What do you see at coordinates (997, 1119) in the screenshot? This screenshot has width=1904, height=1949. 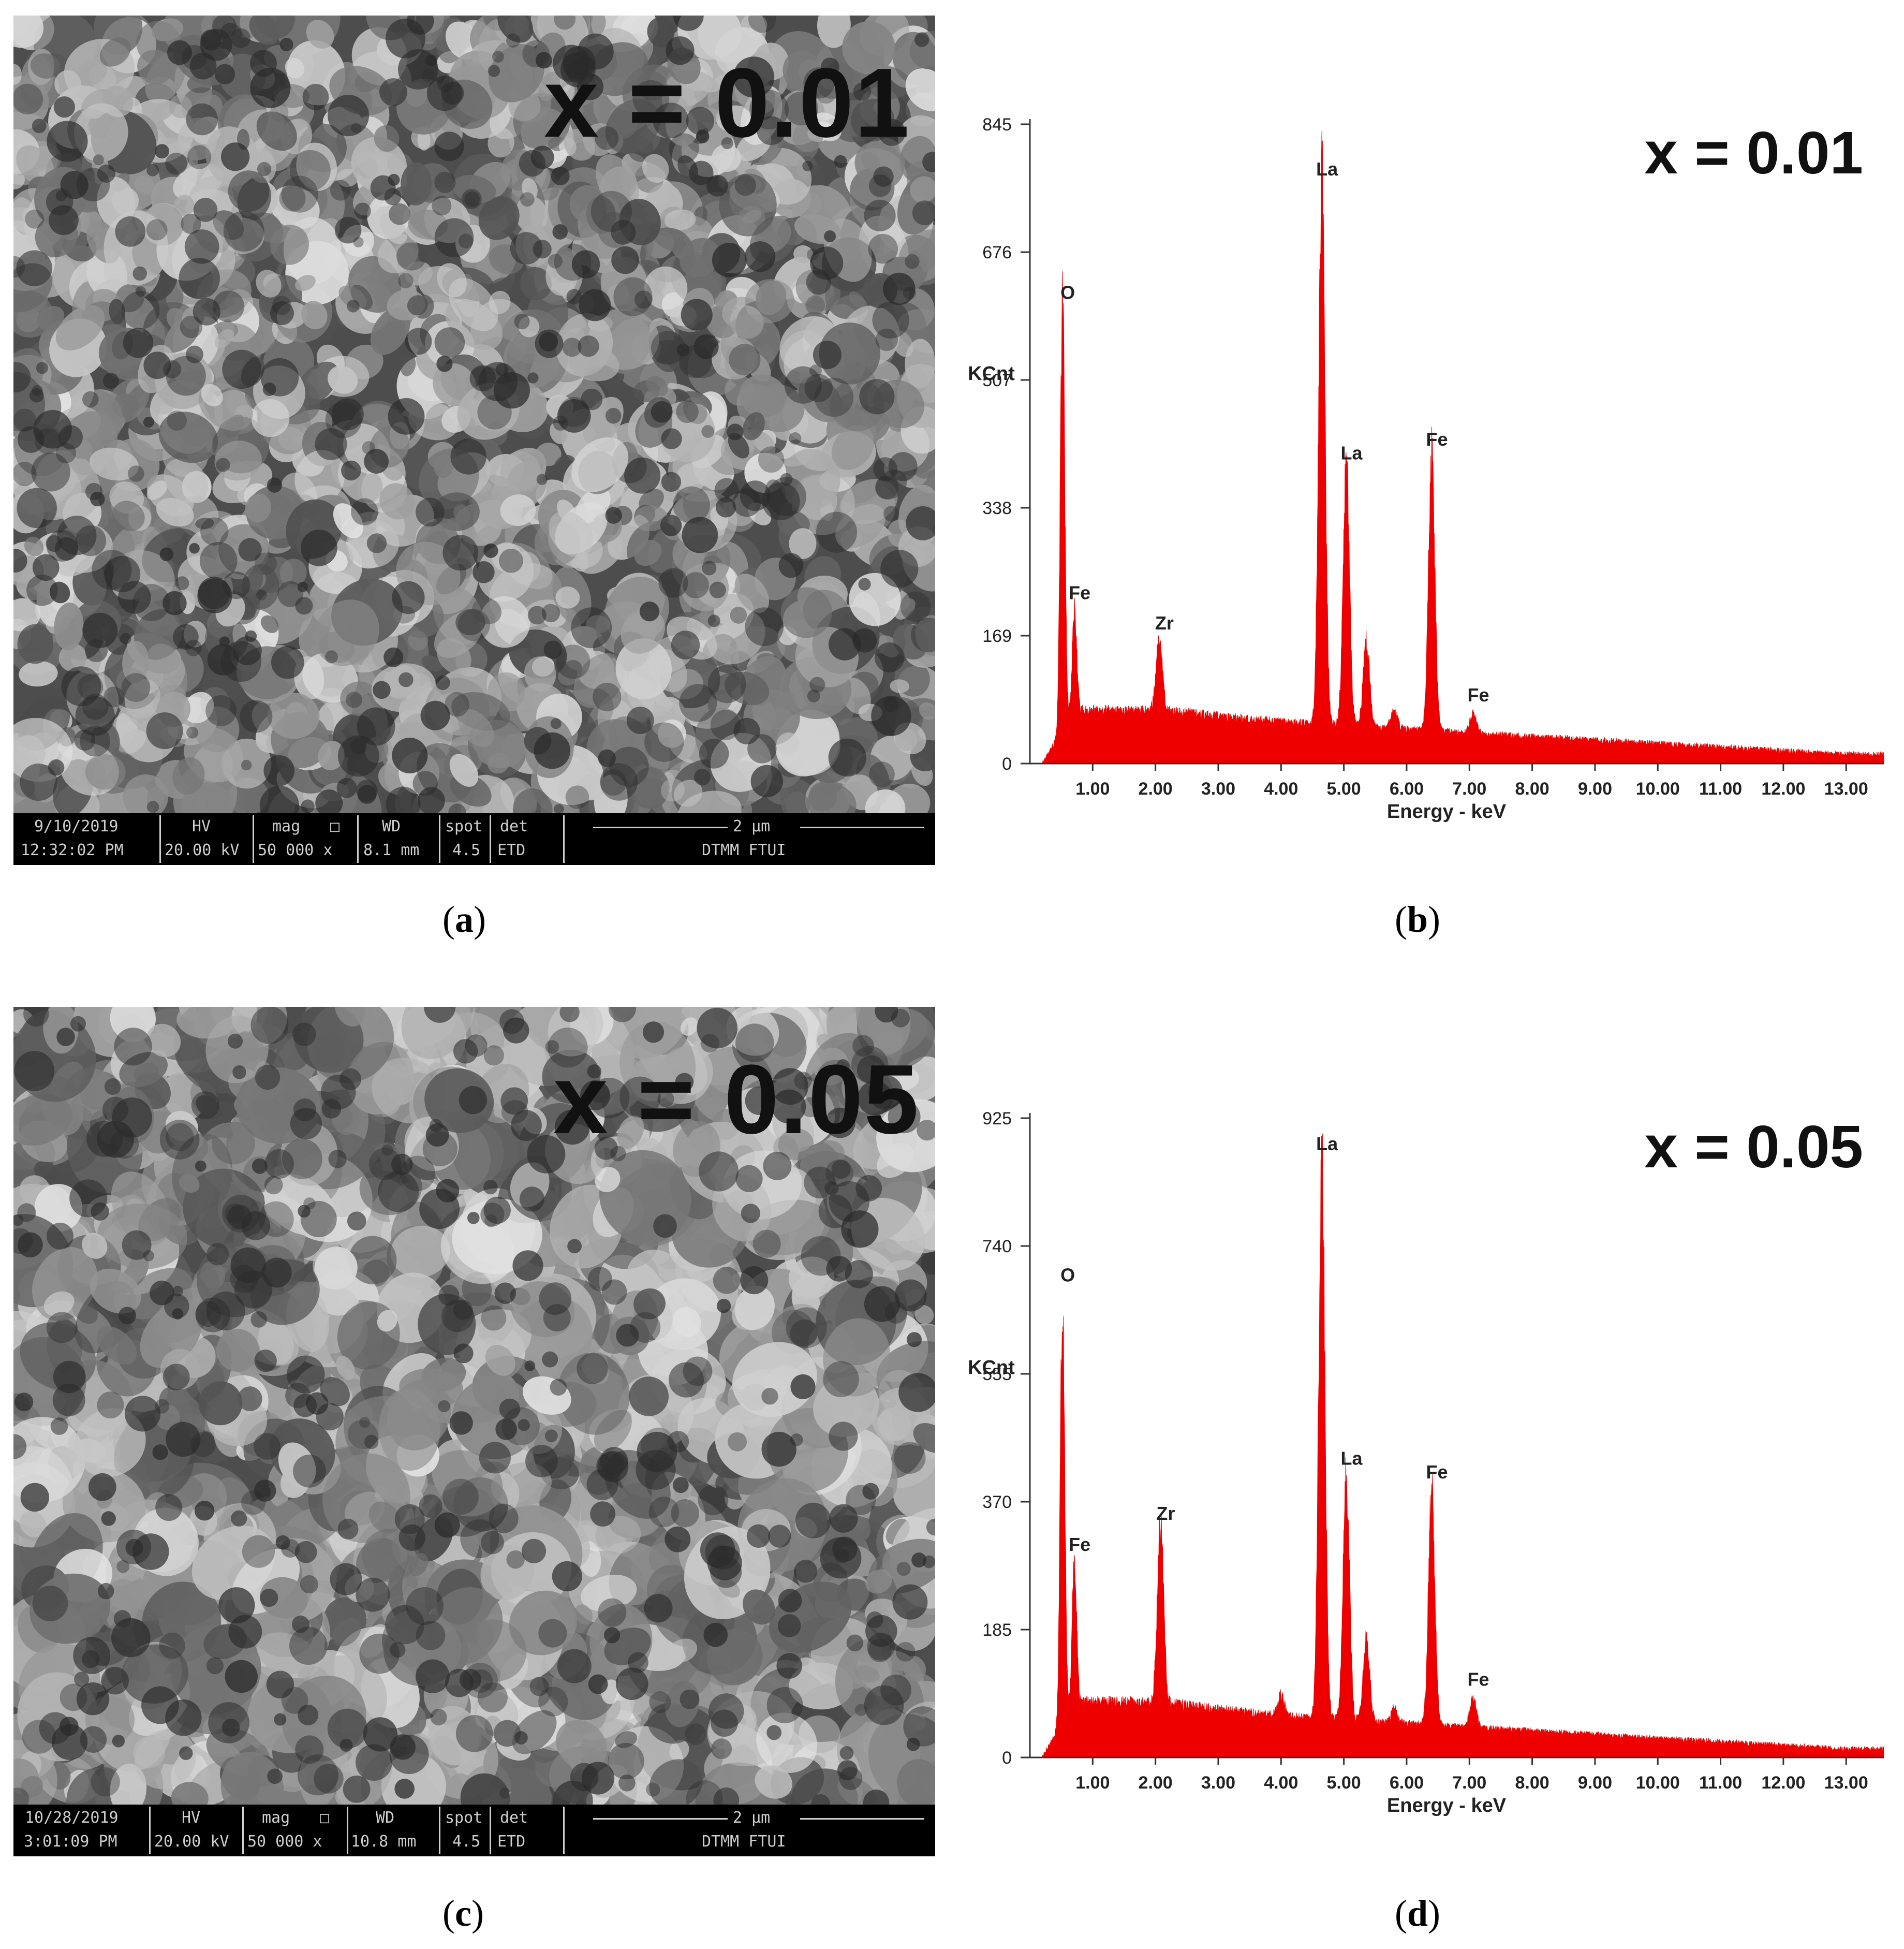 I see `y-tick-label: 925` at bounding box center [997, 1119].